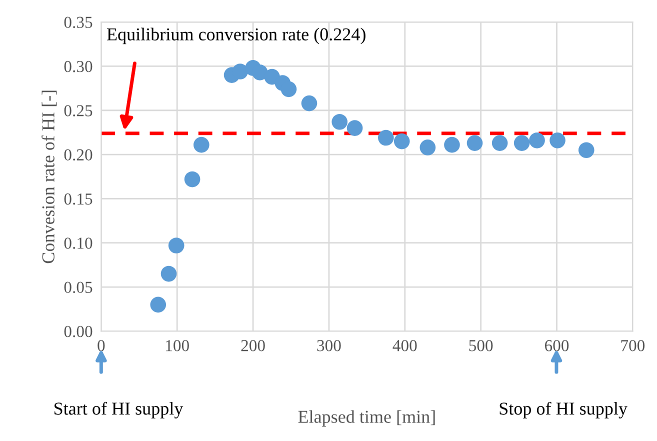 Image resolution: width=657 pixels, height=441 pixels. Describe the element at coordinates (78, 66) in the screenshot. I see `y-tick-label: 0.30` at that location.